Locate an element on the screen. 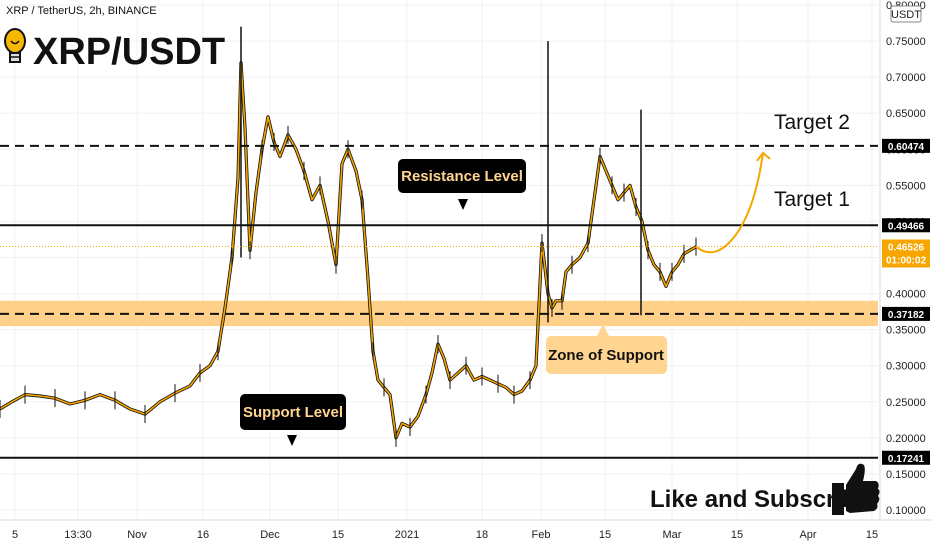 This screenshot has height=550, width=932. x-tick-label: Feb is located at coordinates (541, 535).